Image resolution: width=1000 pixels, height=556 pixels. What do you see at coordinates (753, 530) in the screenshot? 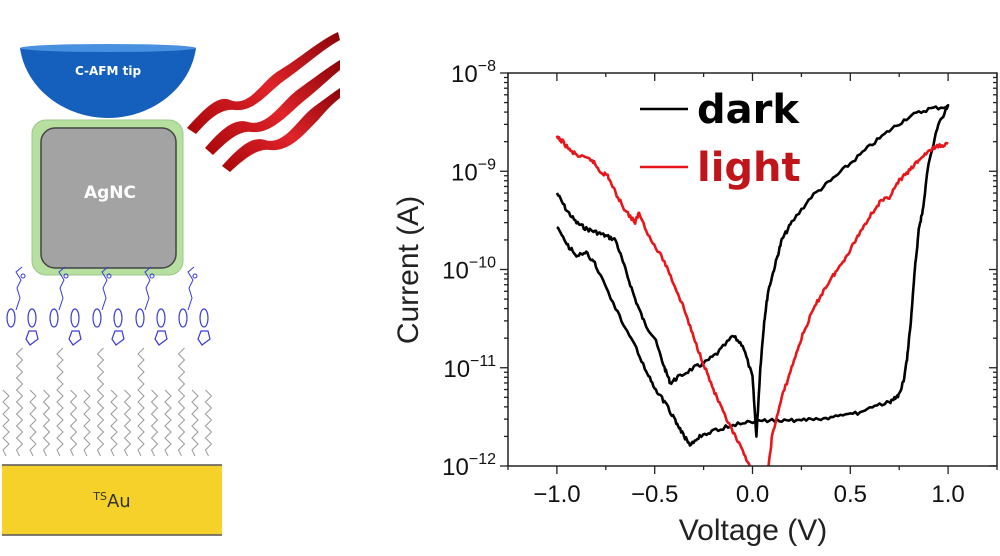
I see `x-axis-title: Voltage (V)` at bounding box center [753, 530].